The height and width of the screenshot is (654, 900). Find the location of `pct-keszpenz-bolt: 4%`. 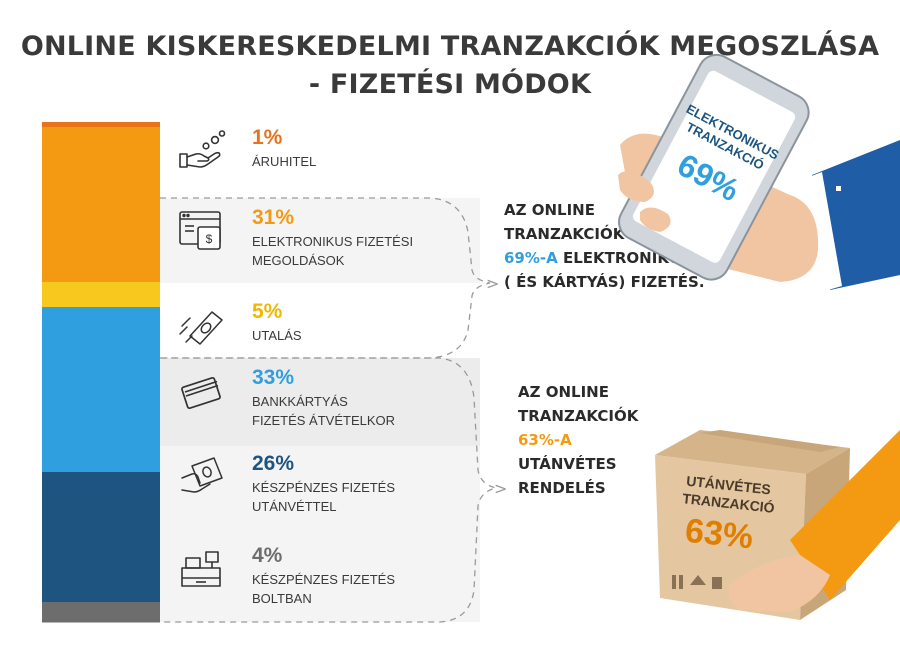

pct-keszpenz-bolt: 4% is located at coordinates (267, 555).